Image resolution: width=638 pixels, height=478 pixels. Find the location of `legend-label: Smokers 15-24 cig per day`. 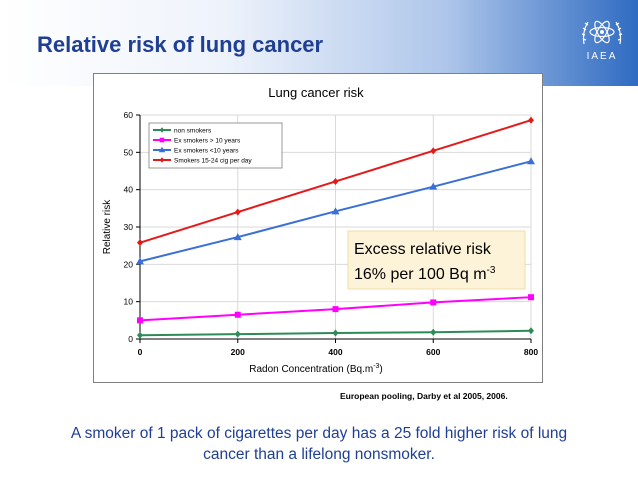

legend-label: Smokers 15-24 cig per day is located at coordinates (213, 161).